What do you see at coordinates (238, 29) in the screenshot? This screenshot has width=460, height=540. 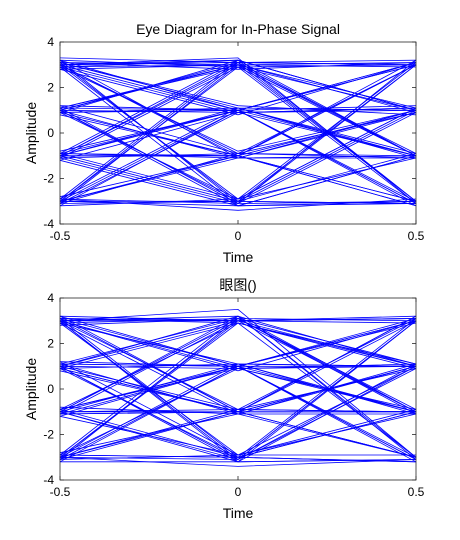 I see `chart-title: Eye Diagram for In-Phase Signal` at bounding box center [238, 29].